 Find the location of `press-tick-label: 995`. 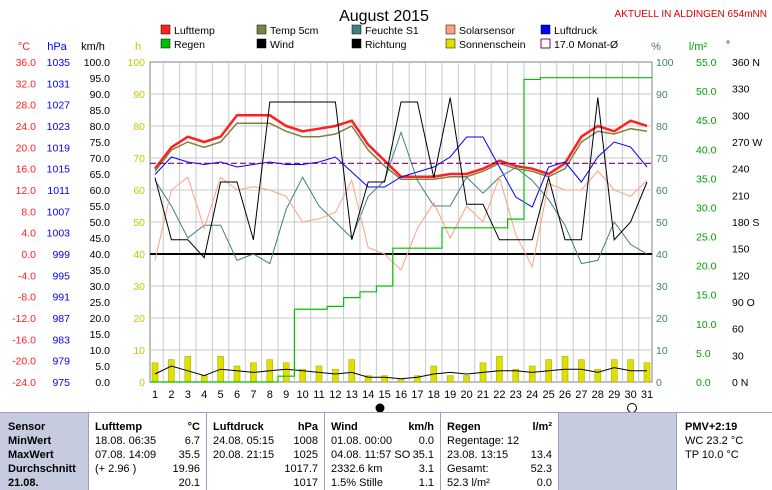

press-tick-label: 995 is located at coordinates (61, 276).